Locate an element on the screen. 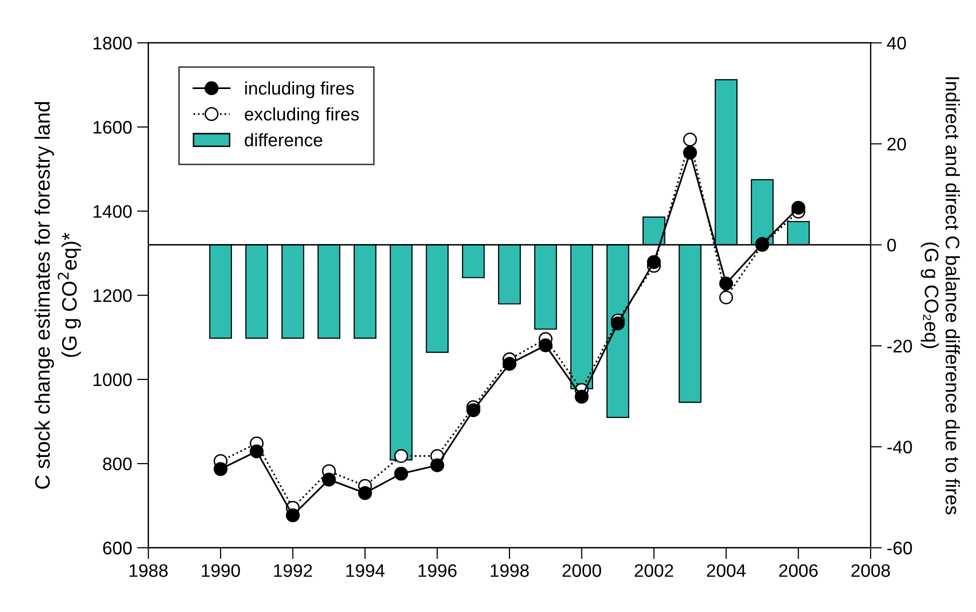  y-tick-label: 1200 is located at coordinates (113, 295).